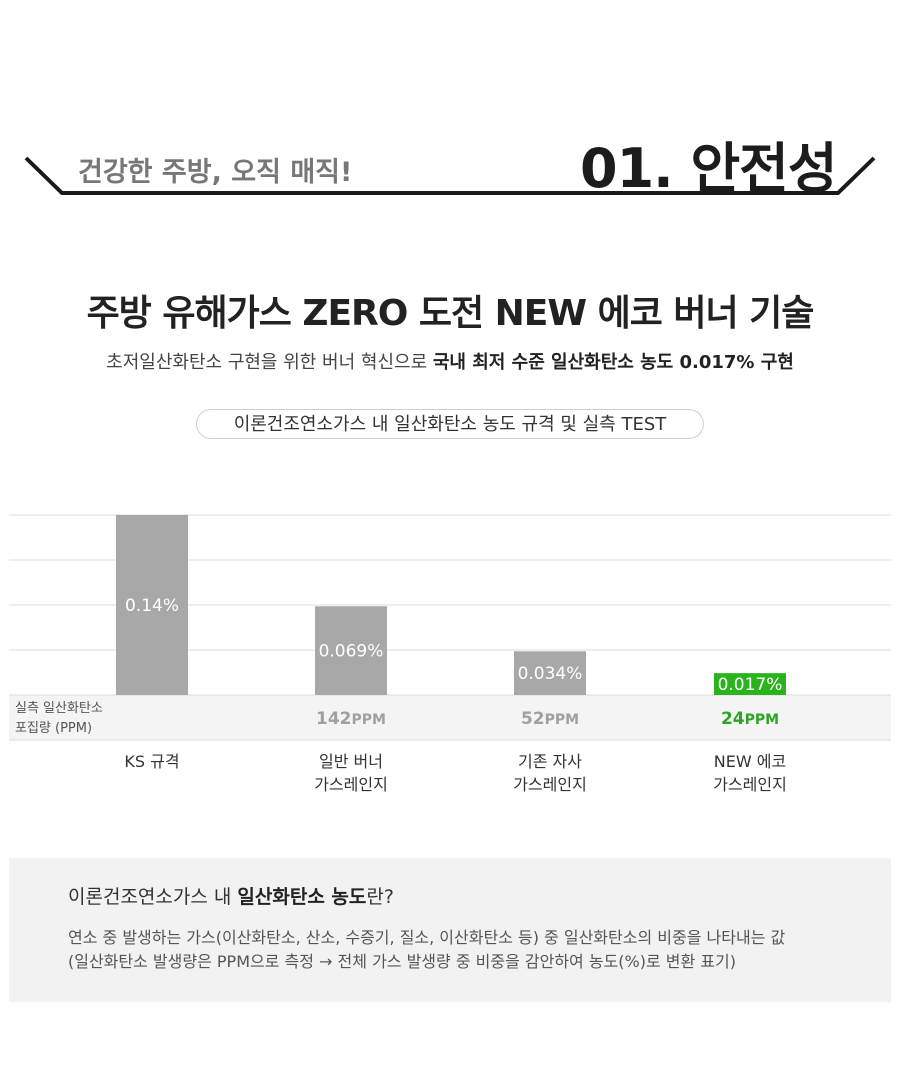 This screenshot has width=900, height=1089. Describe the element at coordinates (351, 773) in the screenshot. I see `x-category-label: 일반 버너 가스레인지` at that location.